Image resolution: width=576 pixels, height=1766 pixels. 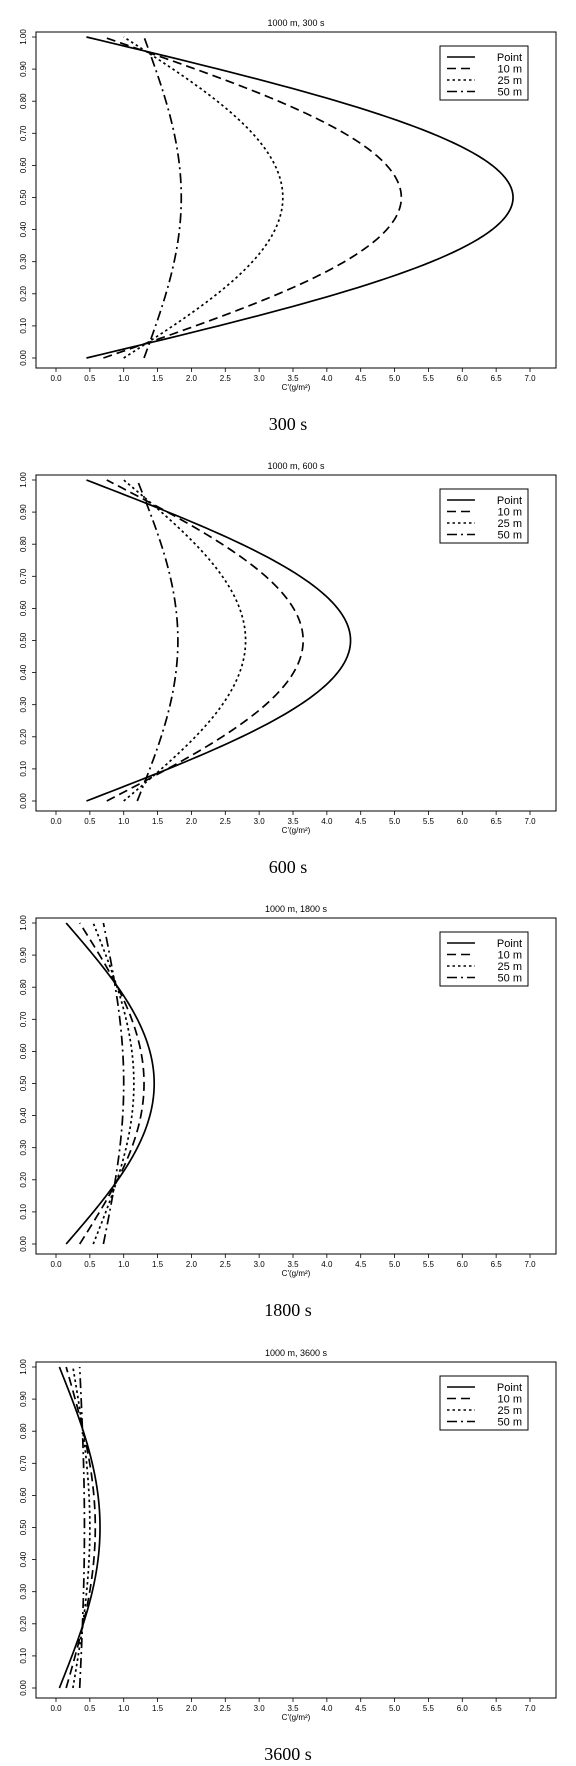 I want to click on caption-1800s: 1800 s, so click(x=288, y=1310).